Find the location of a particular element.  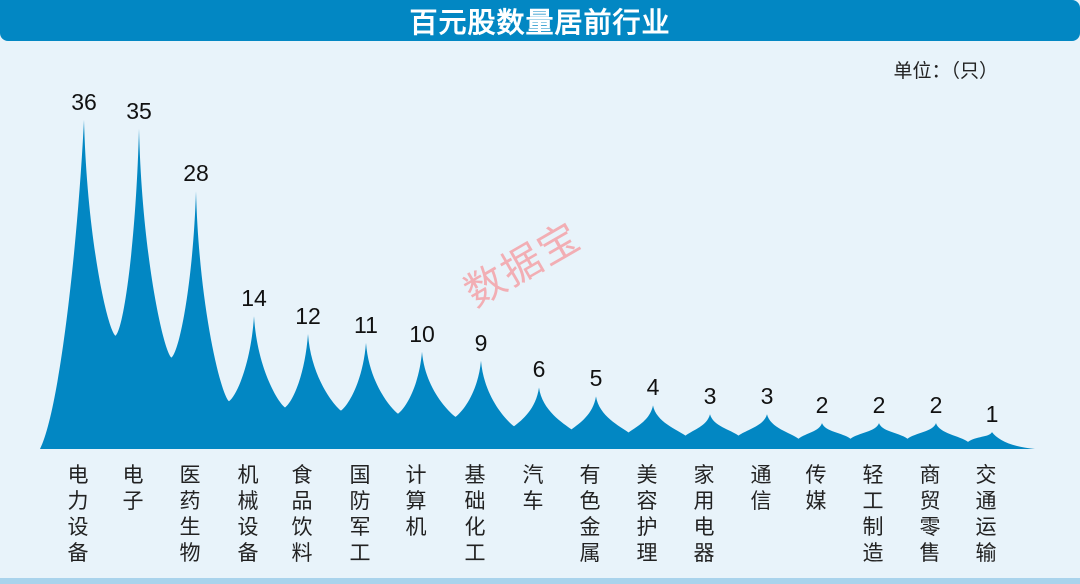

category-label: 机械设备 is located at coordinates (248, 514).